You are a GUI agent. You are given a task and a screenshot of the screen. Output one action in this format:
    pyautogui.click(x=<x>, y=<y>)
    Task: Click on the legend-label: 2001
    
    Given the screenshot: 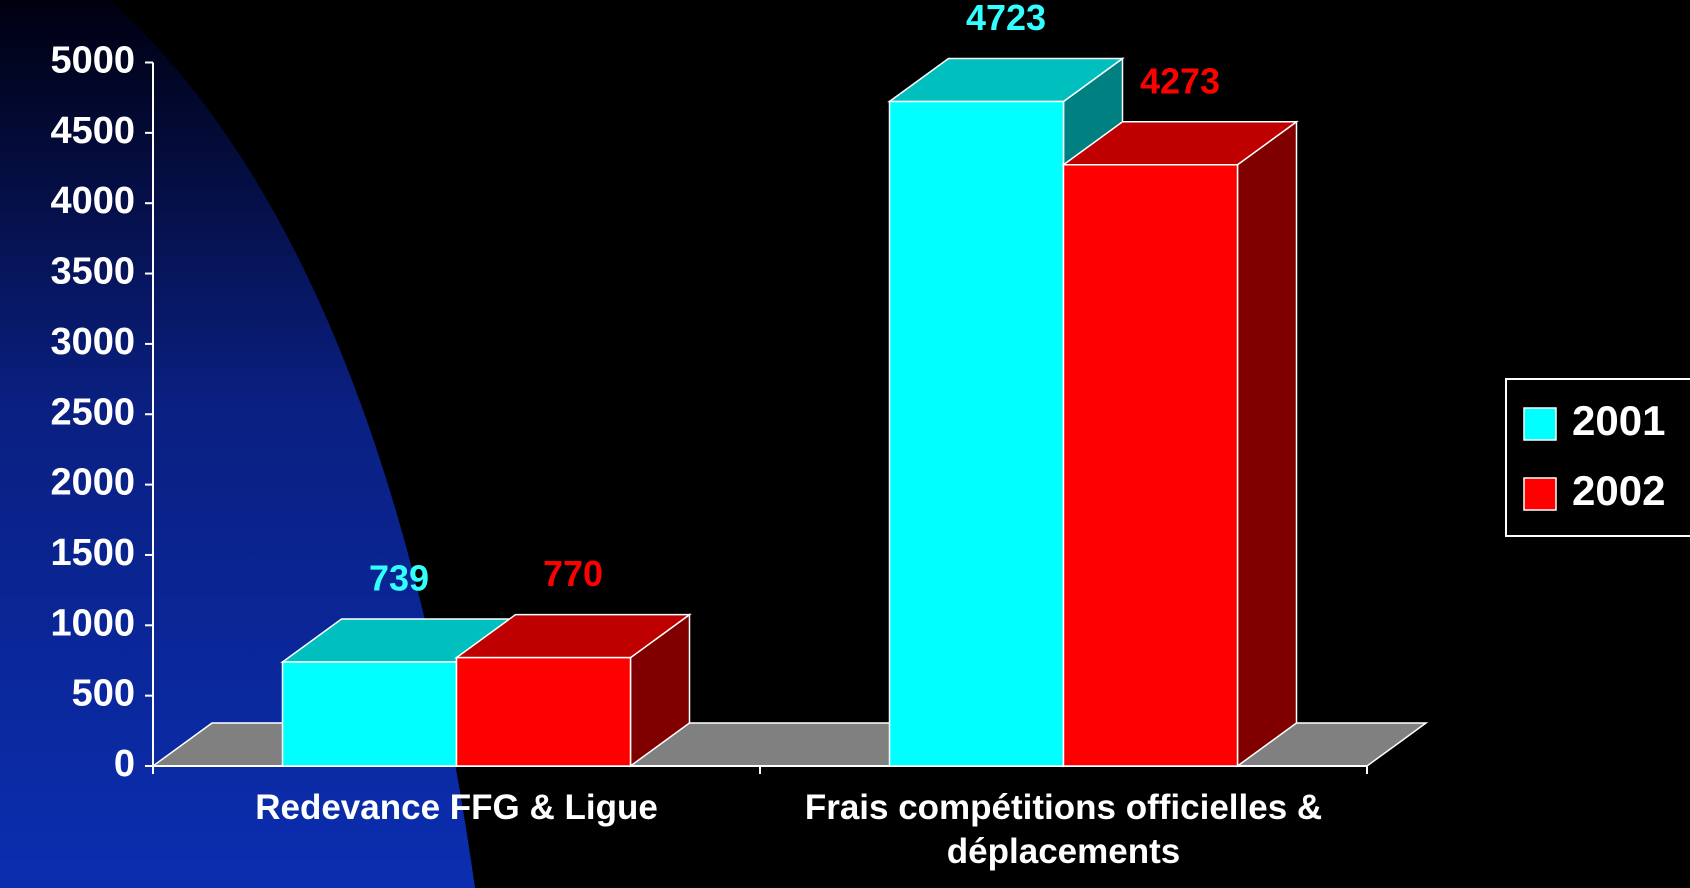 What is the action you would take?
    pyautogui.click(x=1618, y=420)
    